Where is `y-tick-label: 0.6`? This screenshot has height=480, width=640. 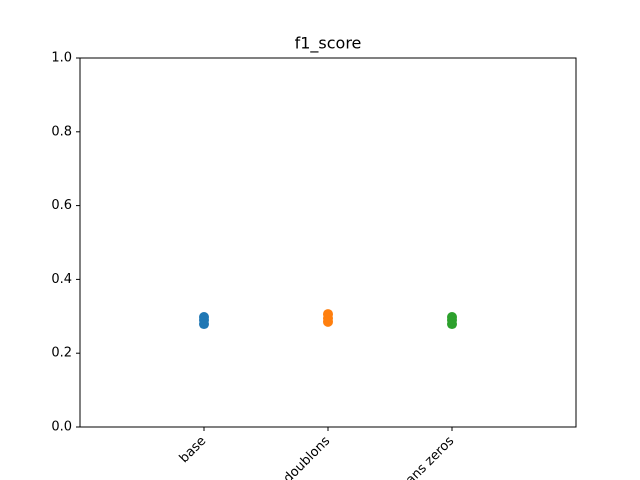
y-tick-label: 0.6 is located at coordinates (61, 205).